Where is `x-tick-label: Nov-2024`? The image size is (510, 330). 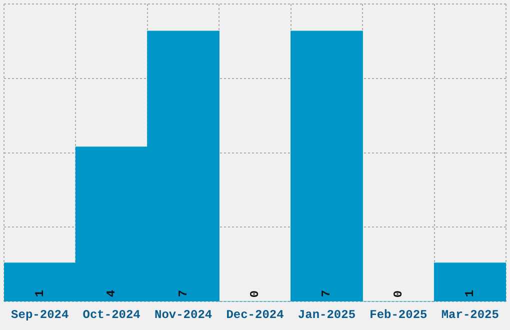
x-tick-label: Nov-2024 is located at coordinates (183, 315).